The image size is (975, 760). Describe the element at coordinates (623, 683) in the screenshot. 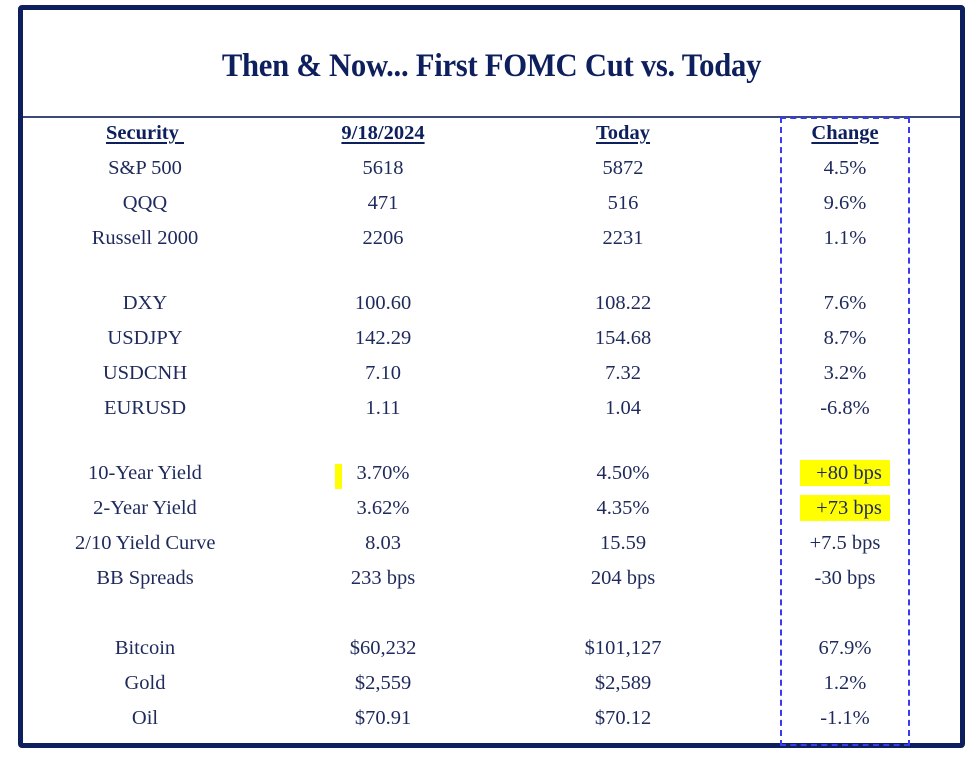

I see `today-value-cell: $2,589` at that location.